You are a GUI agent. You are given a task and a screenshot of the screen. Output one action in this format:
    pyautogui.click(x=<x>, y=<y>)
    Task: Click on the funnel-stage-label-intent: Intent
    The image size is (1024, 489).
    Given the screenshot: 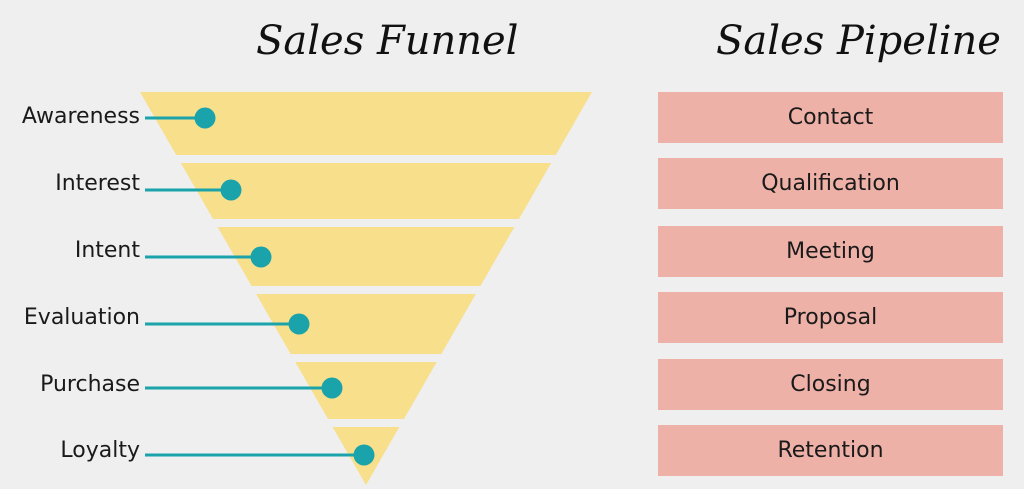 What is the action you would take?
    pyautogui.click(x=107, y=250)
    